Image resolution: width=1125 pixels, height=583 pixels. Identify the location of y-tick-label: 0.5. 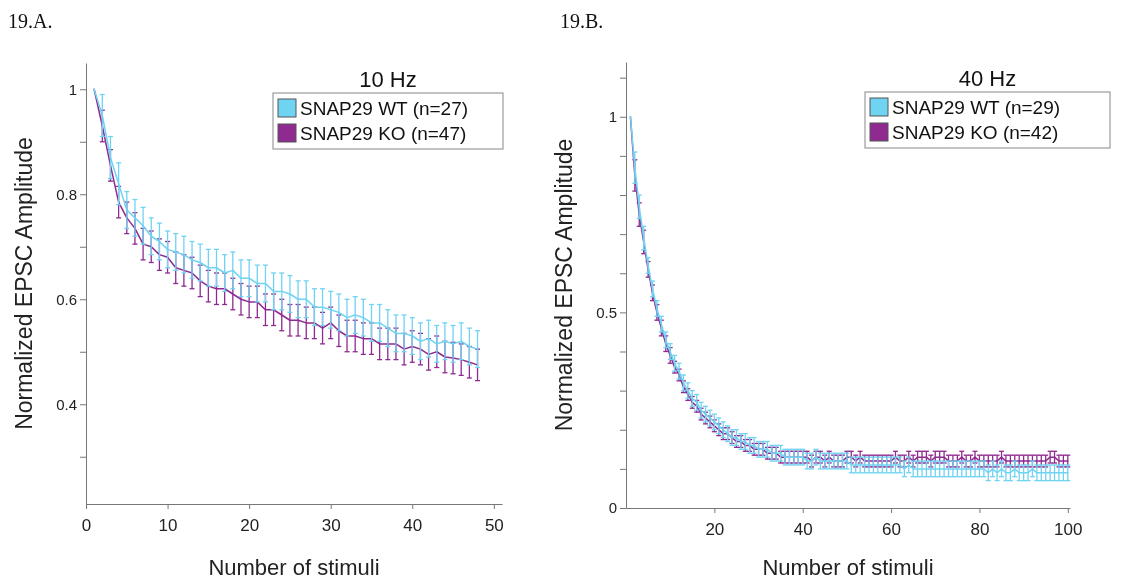
(606, 312).